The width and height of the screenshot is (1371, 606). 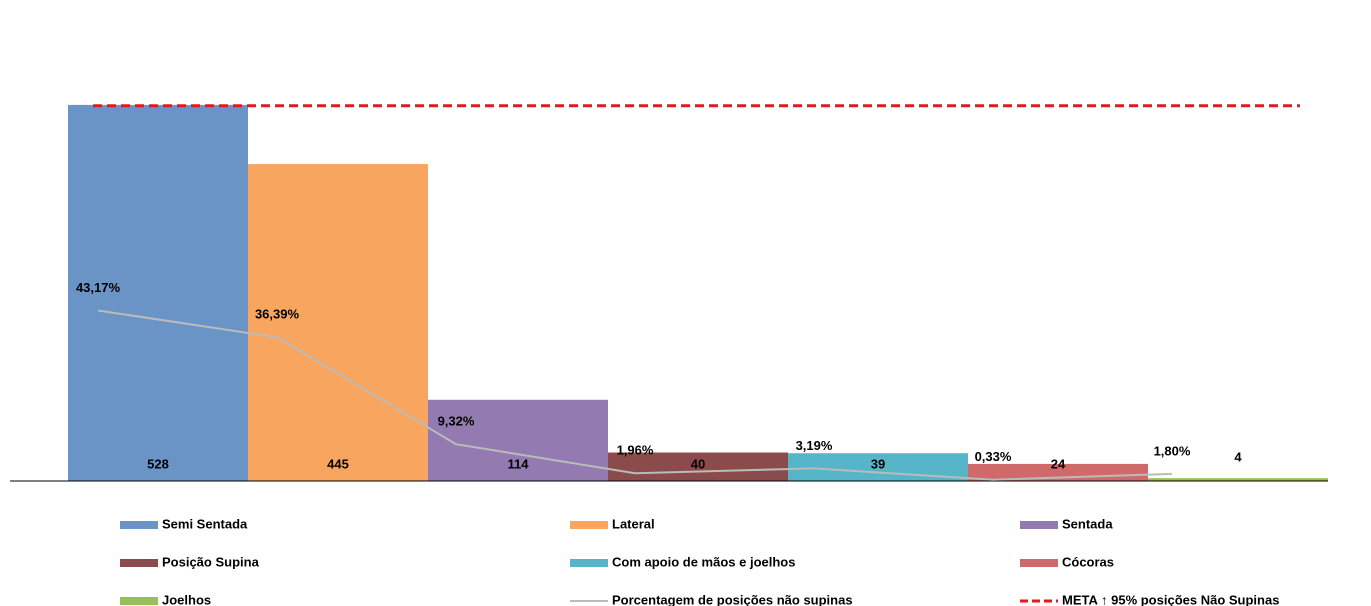 What do you see at coordinates (878, 463) in the screenshot?
I see `bar-value-label: 39` at bounding box center [878, 463].